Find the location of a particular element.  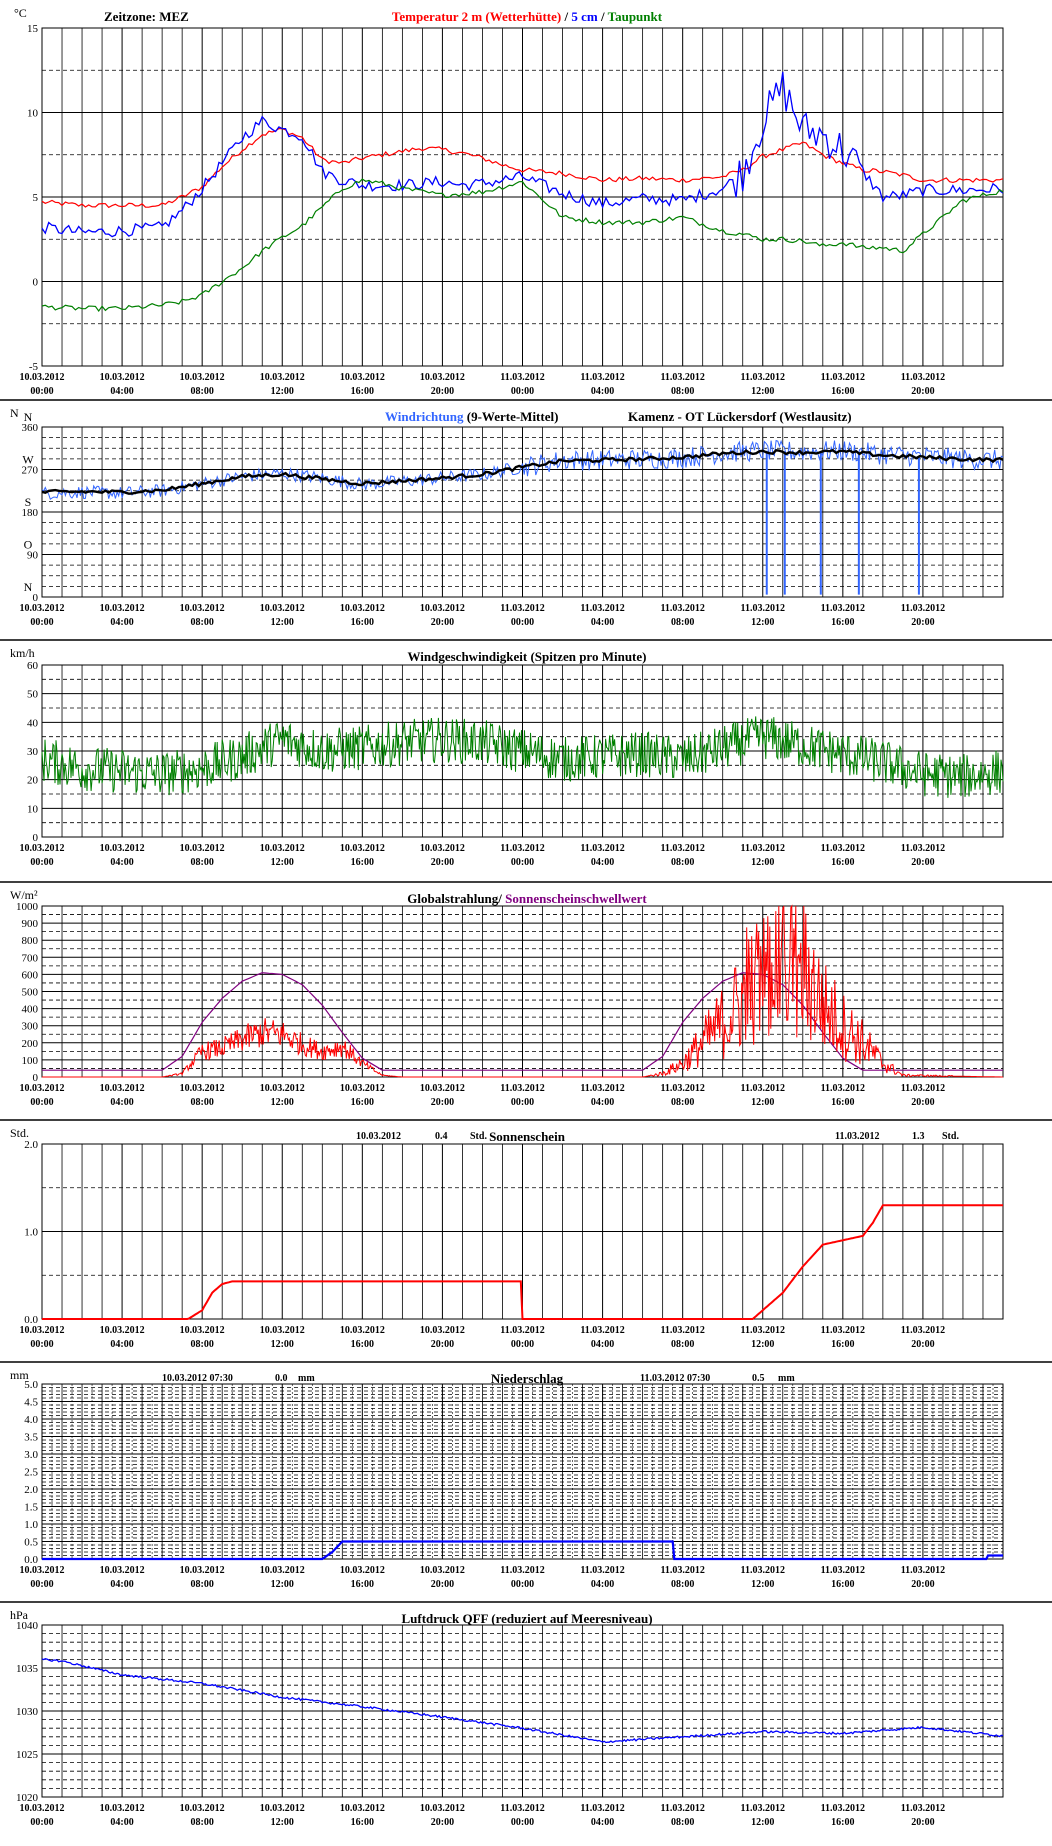

y-tick-label: 1020 is located at coordinates (27, 1798).